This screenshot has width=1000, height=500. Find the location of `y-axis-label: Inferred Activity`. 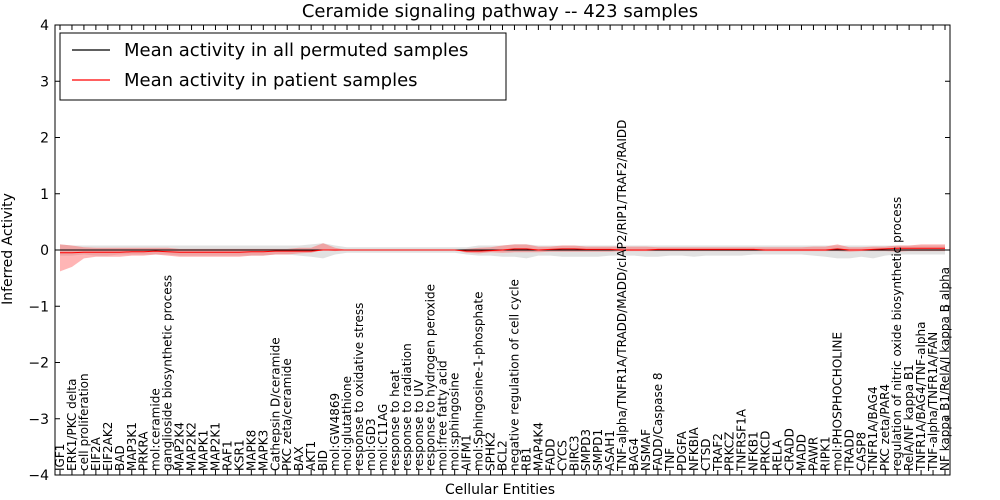

y-axis-label: Inferred Activity is located at coordinates (8, 249).